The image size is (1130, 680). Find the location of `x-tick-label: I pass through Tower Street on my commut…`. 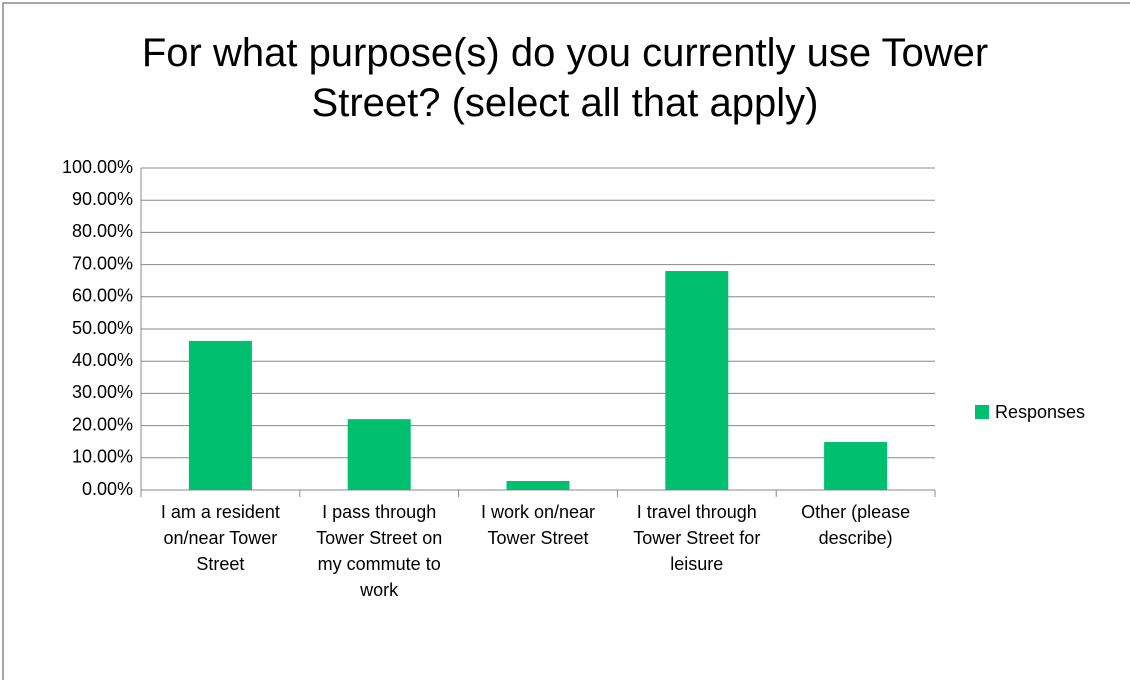

x-tick-label: I pass through Tower Street on my commut… is located at coordinates (379, 551).